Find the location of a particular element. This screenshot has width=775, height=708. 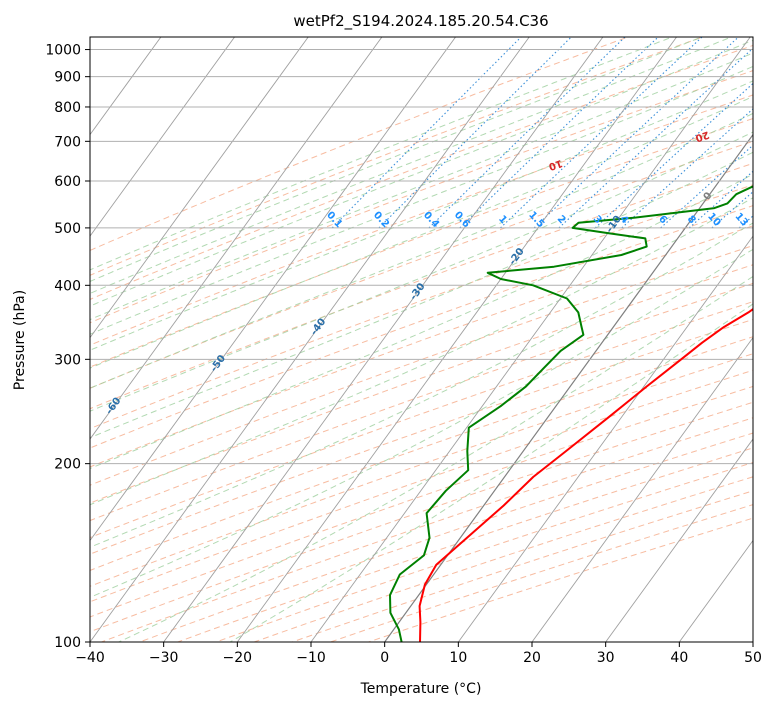

y-tick-label: 300 is located at coordinates (67, 360).